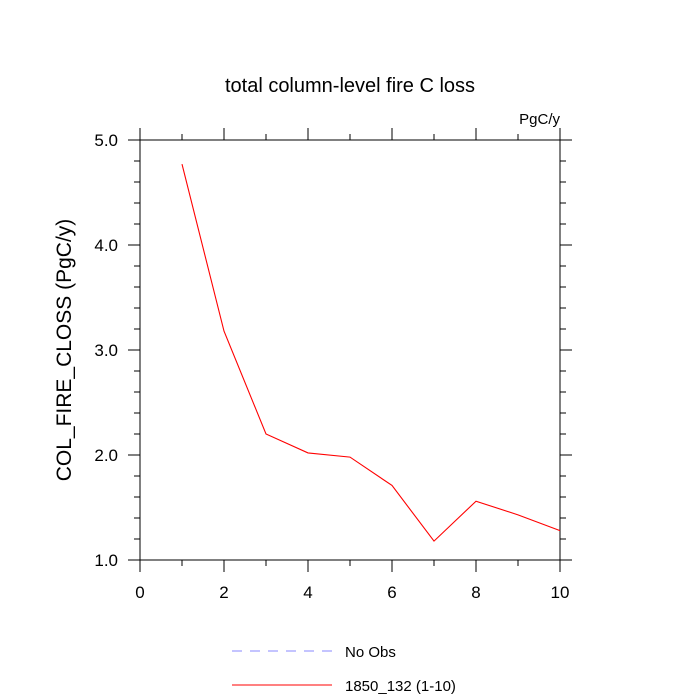 This screenshot has width=700, height=700. I want to click on x-tick-label: 2, so click(223, 592).